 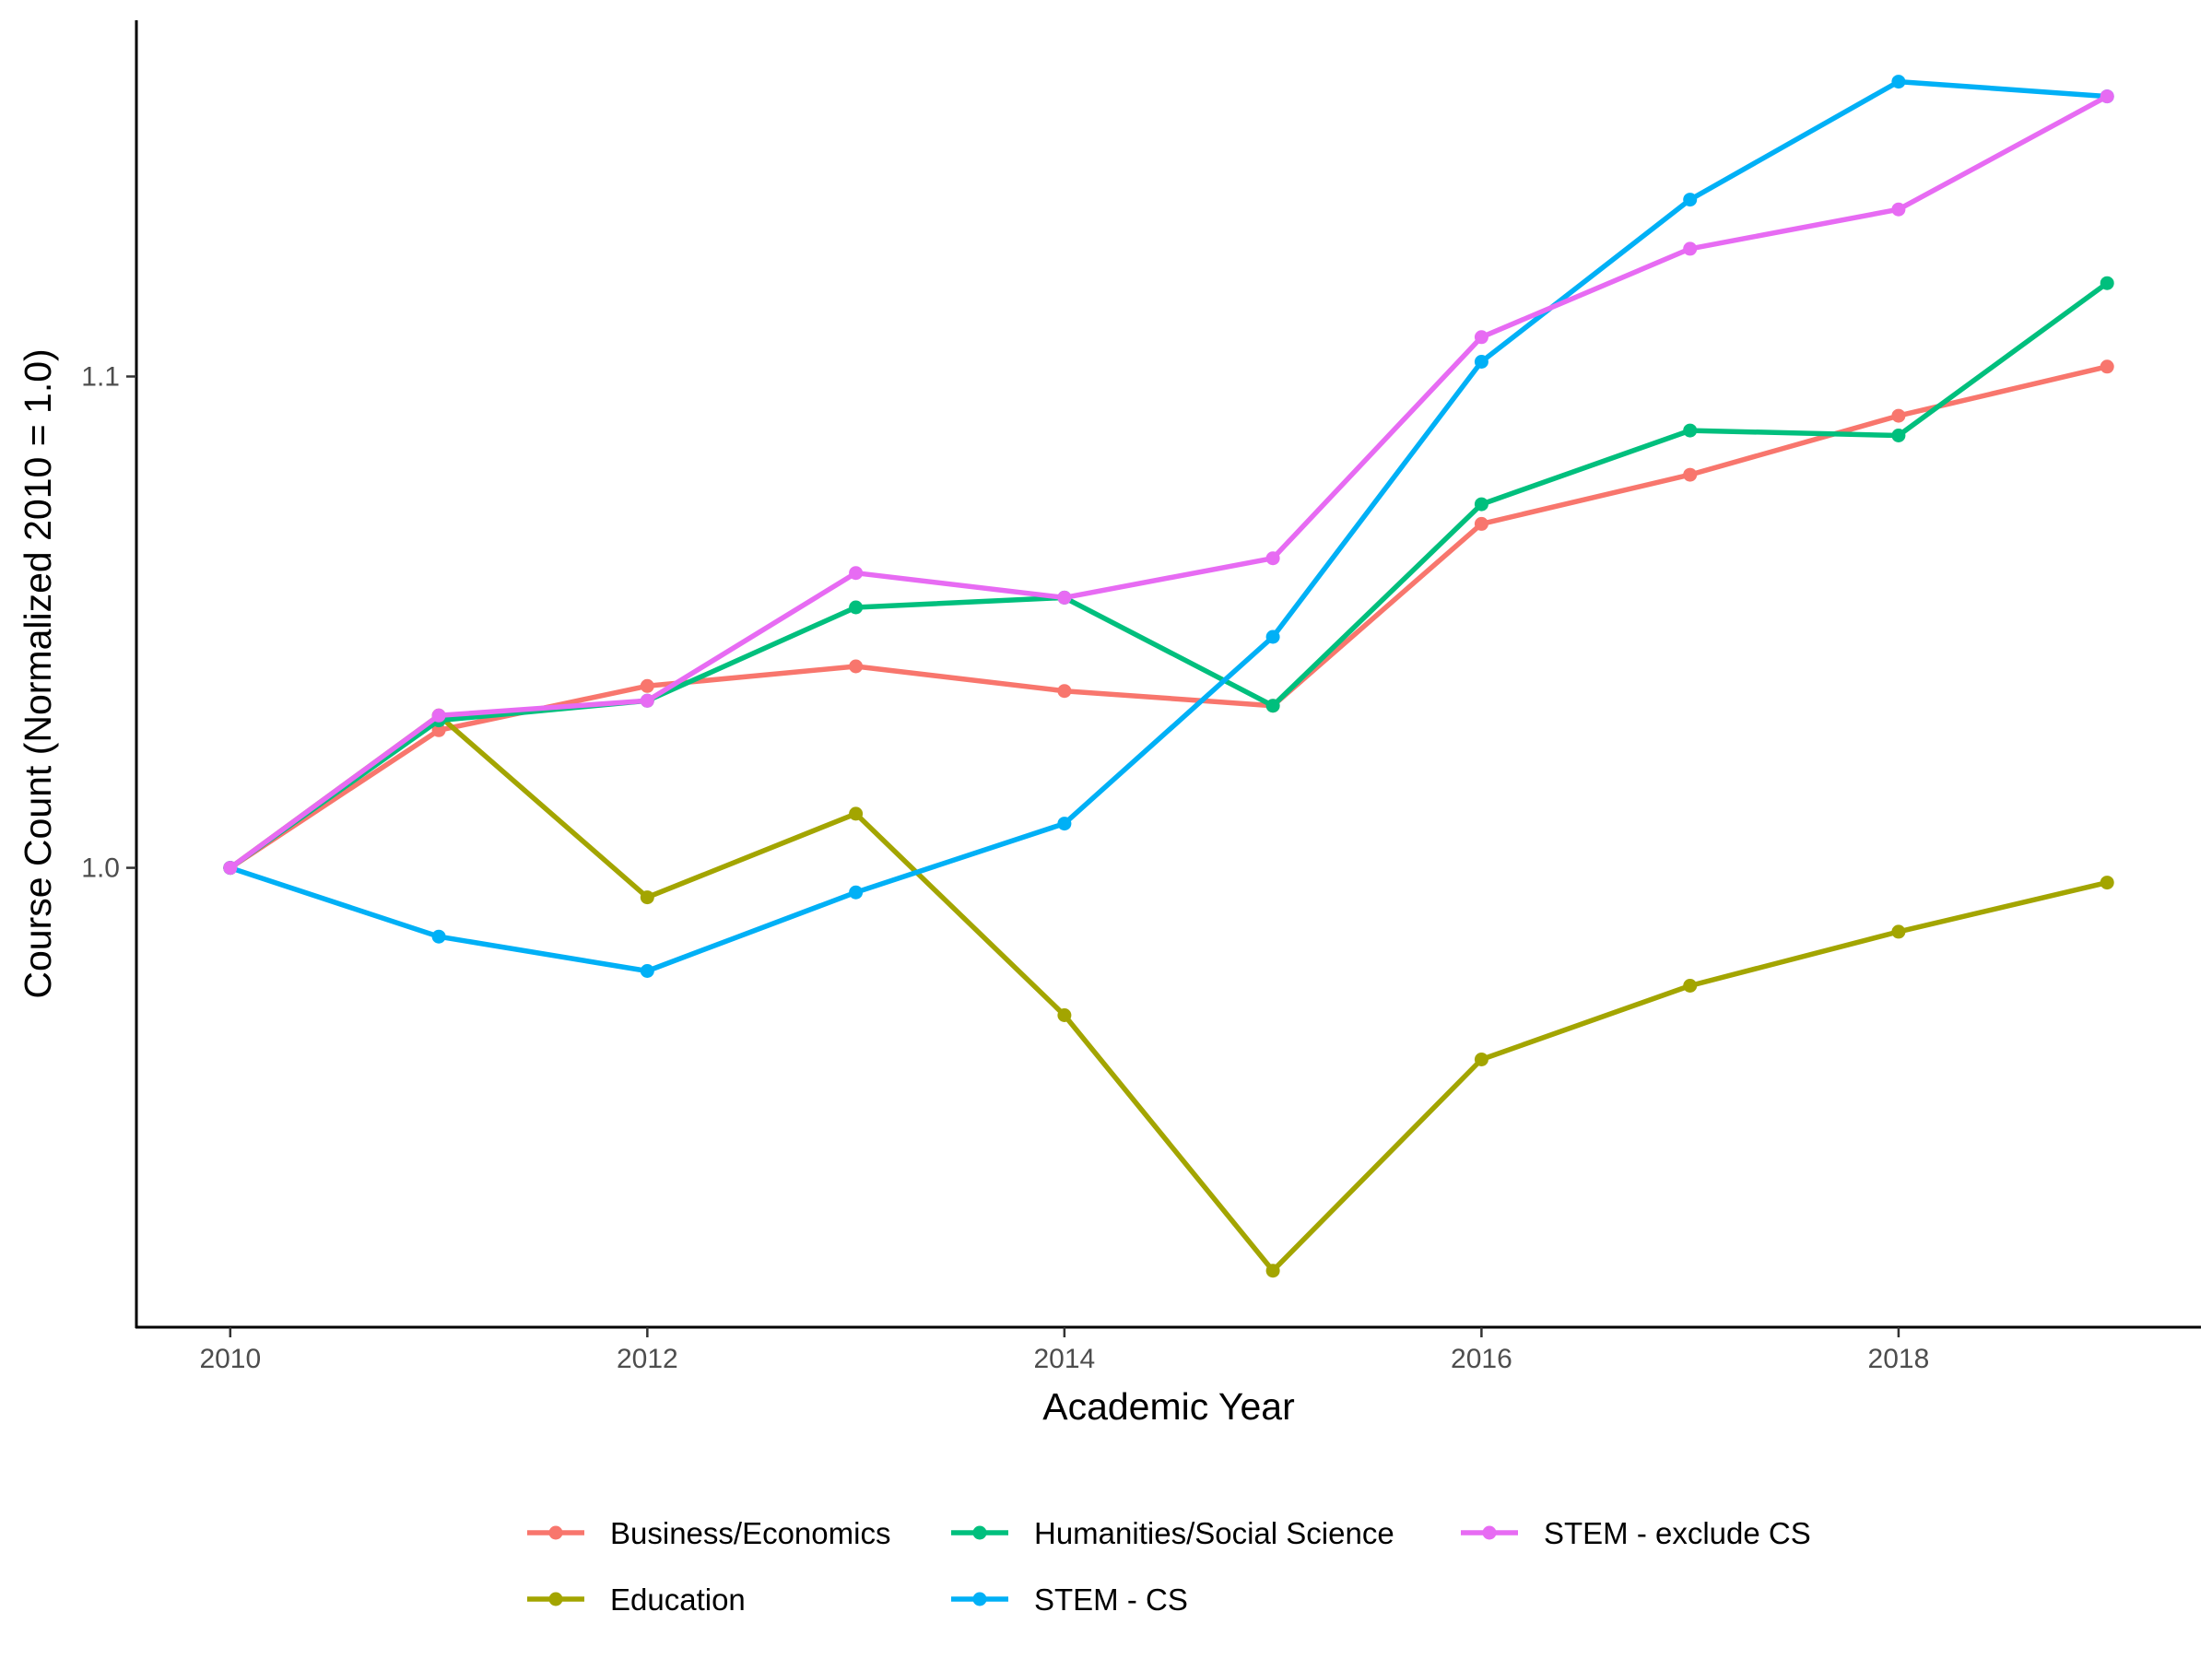 I want to click on y-tick-label: 1.1, so click(x=100, y=376).